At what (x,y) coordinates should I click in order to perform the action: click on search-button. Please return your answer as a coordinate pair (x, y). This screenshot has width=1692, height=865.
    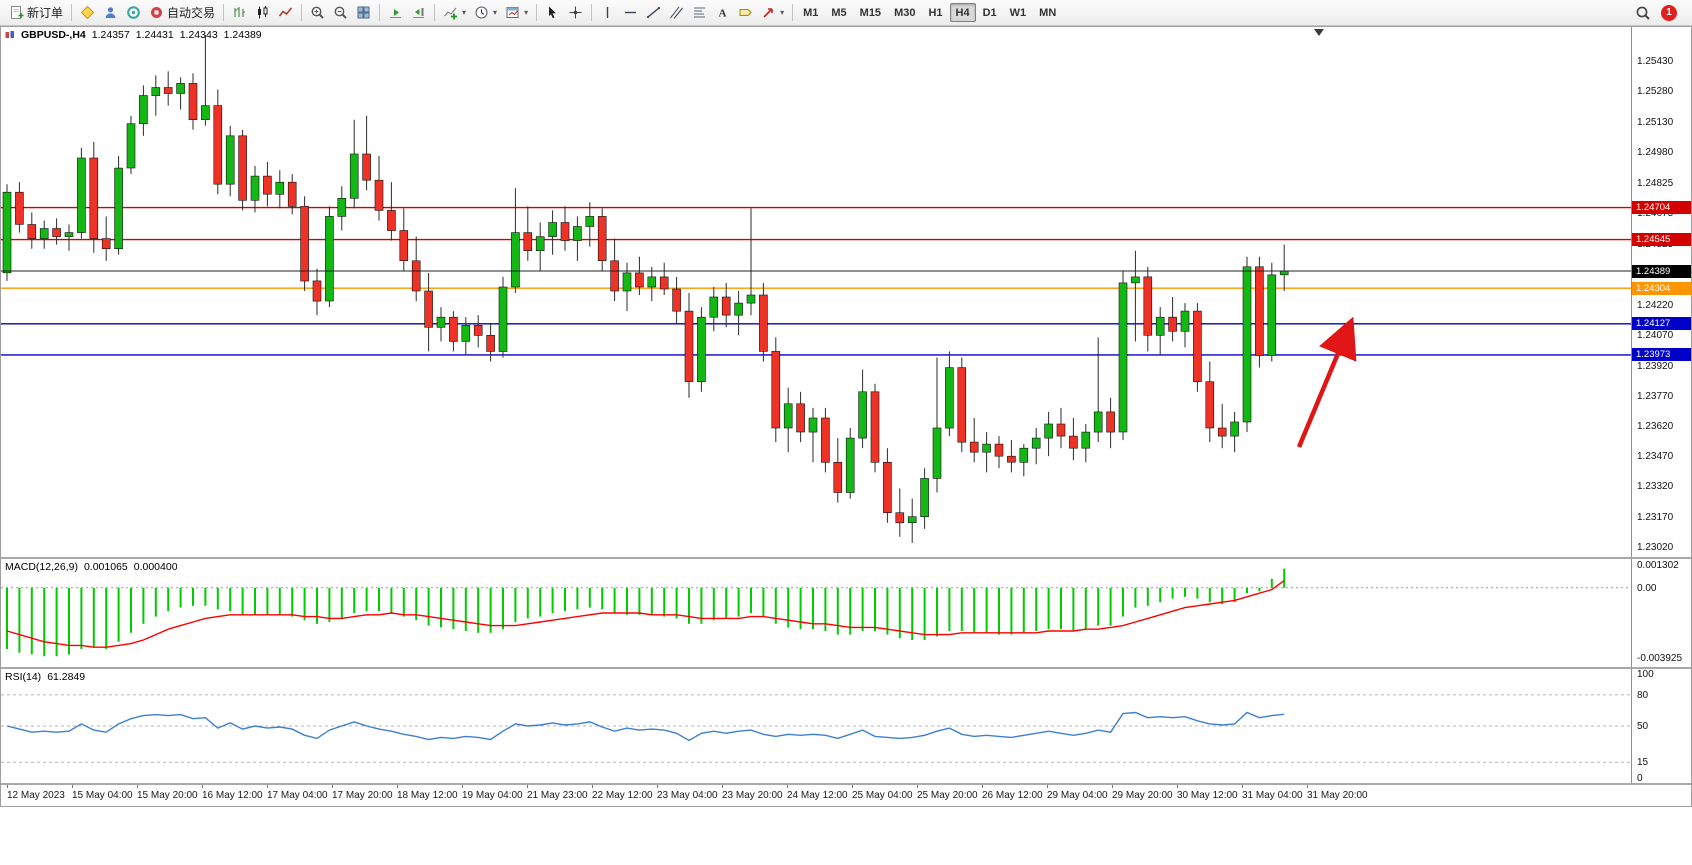
    Looking at the image, I should click on (1643, 13).